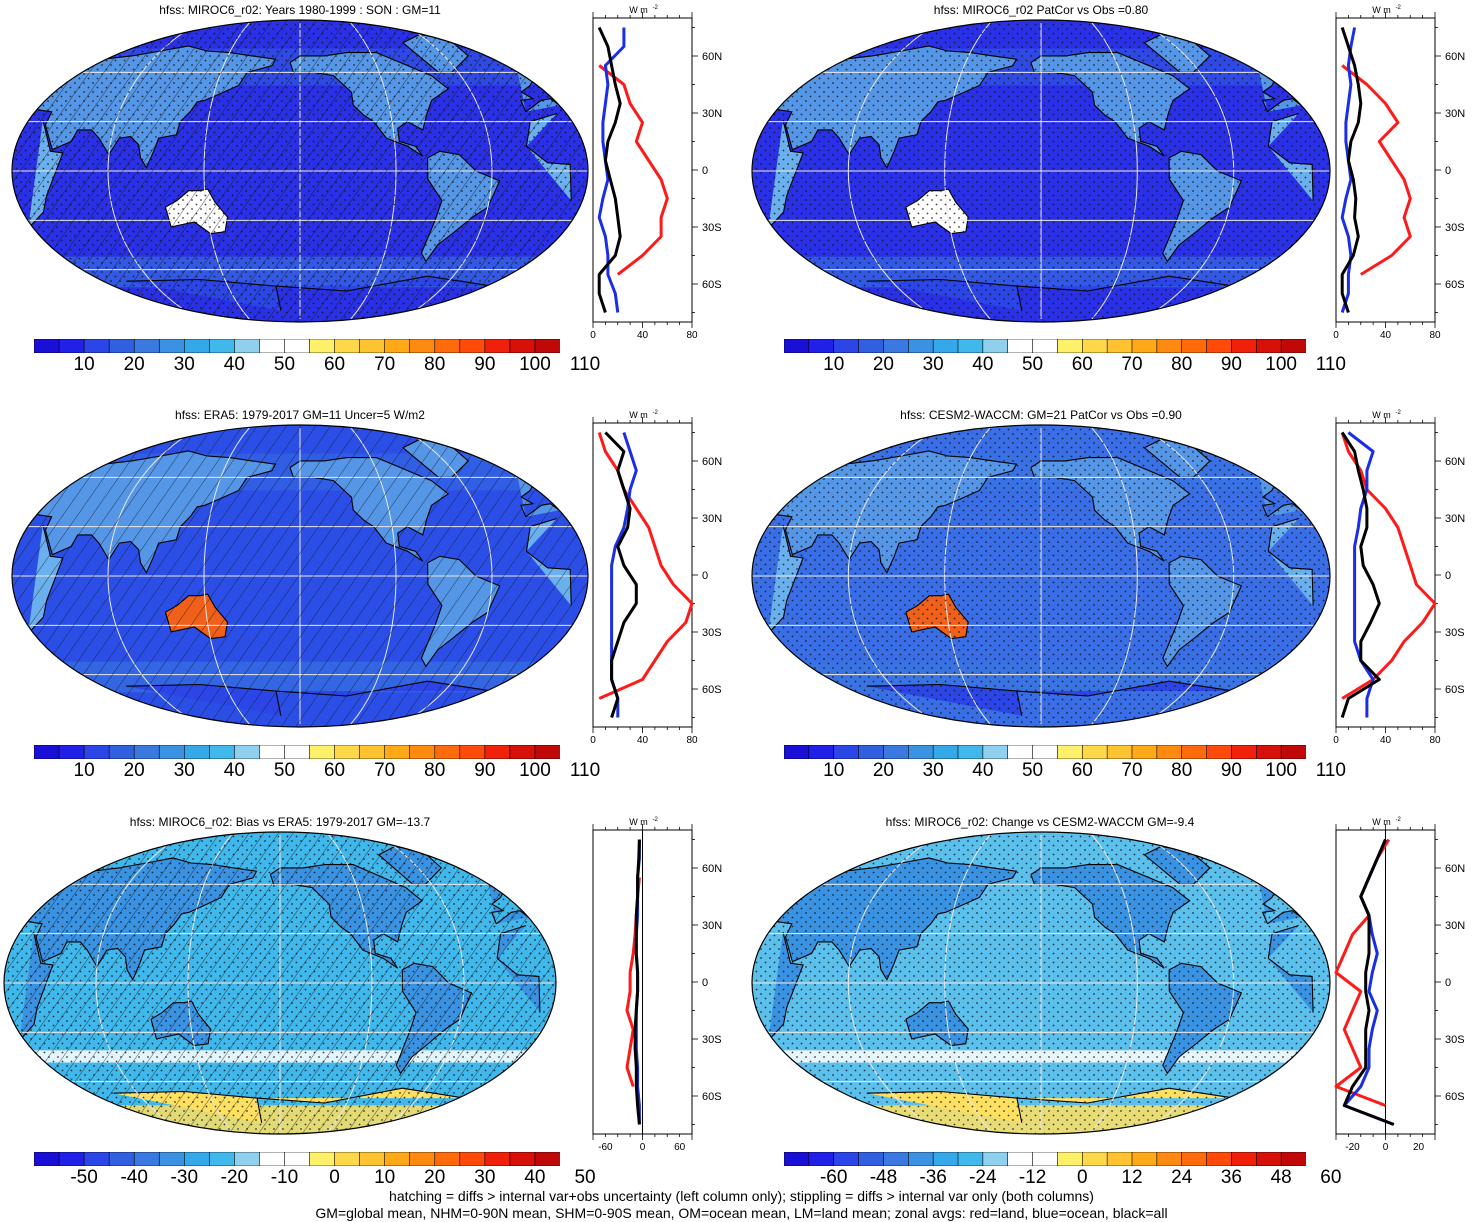 The height and width of the screenshot is (1222, 1483). I want to click on colorbar-tick-label: 30, so click(184, 770).